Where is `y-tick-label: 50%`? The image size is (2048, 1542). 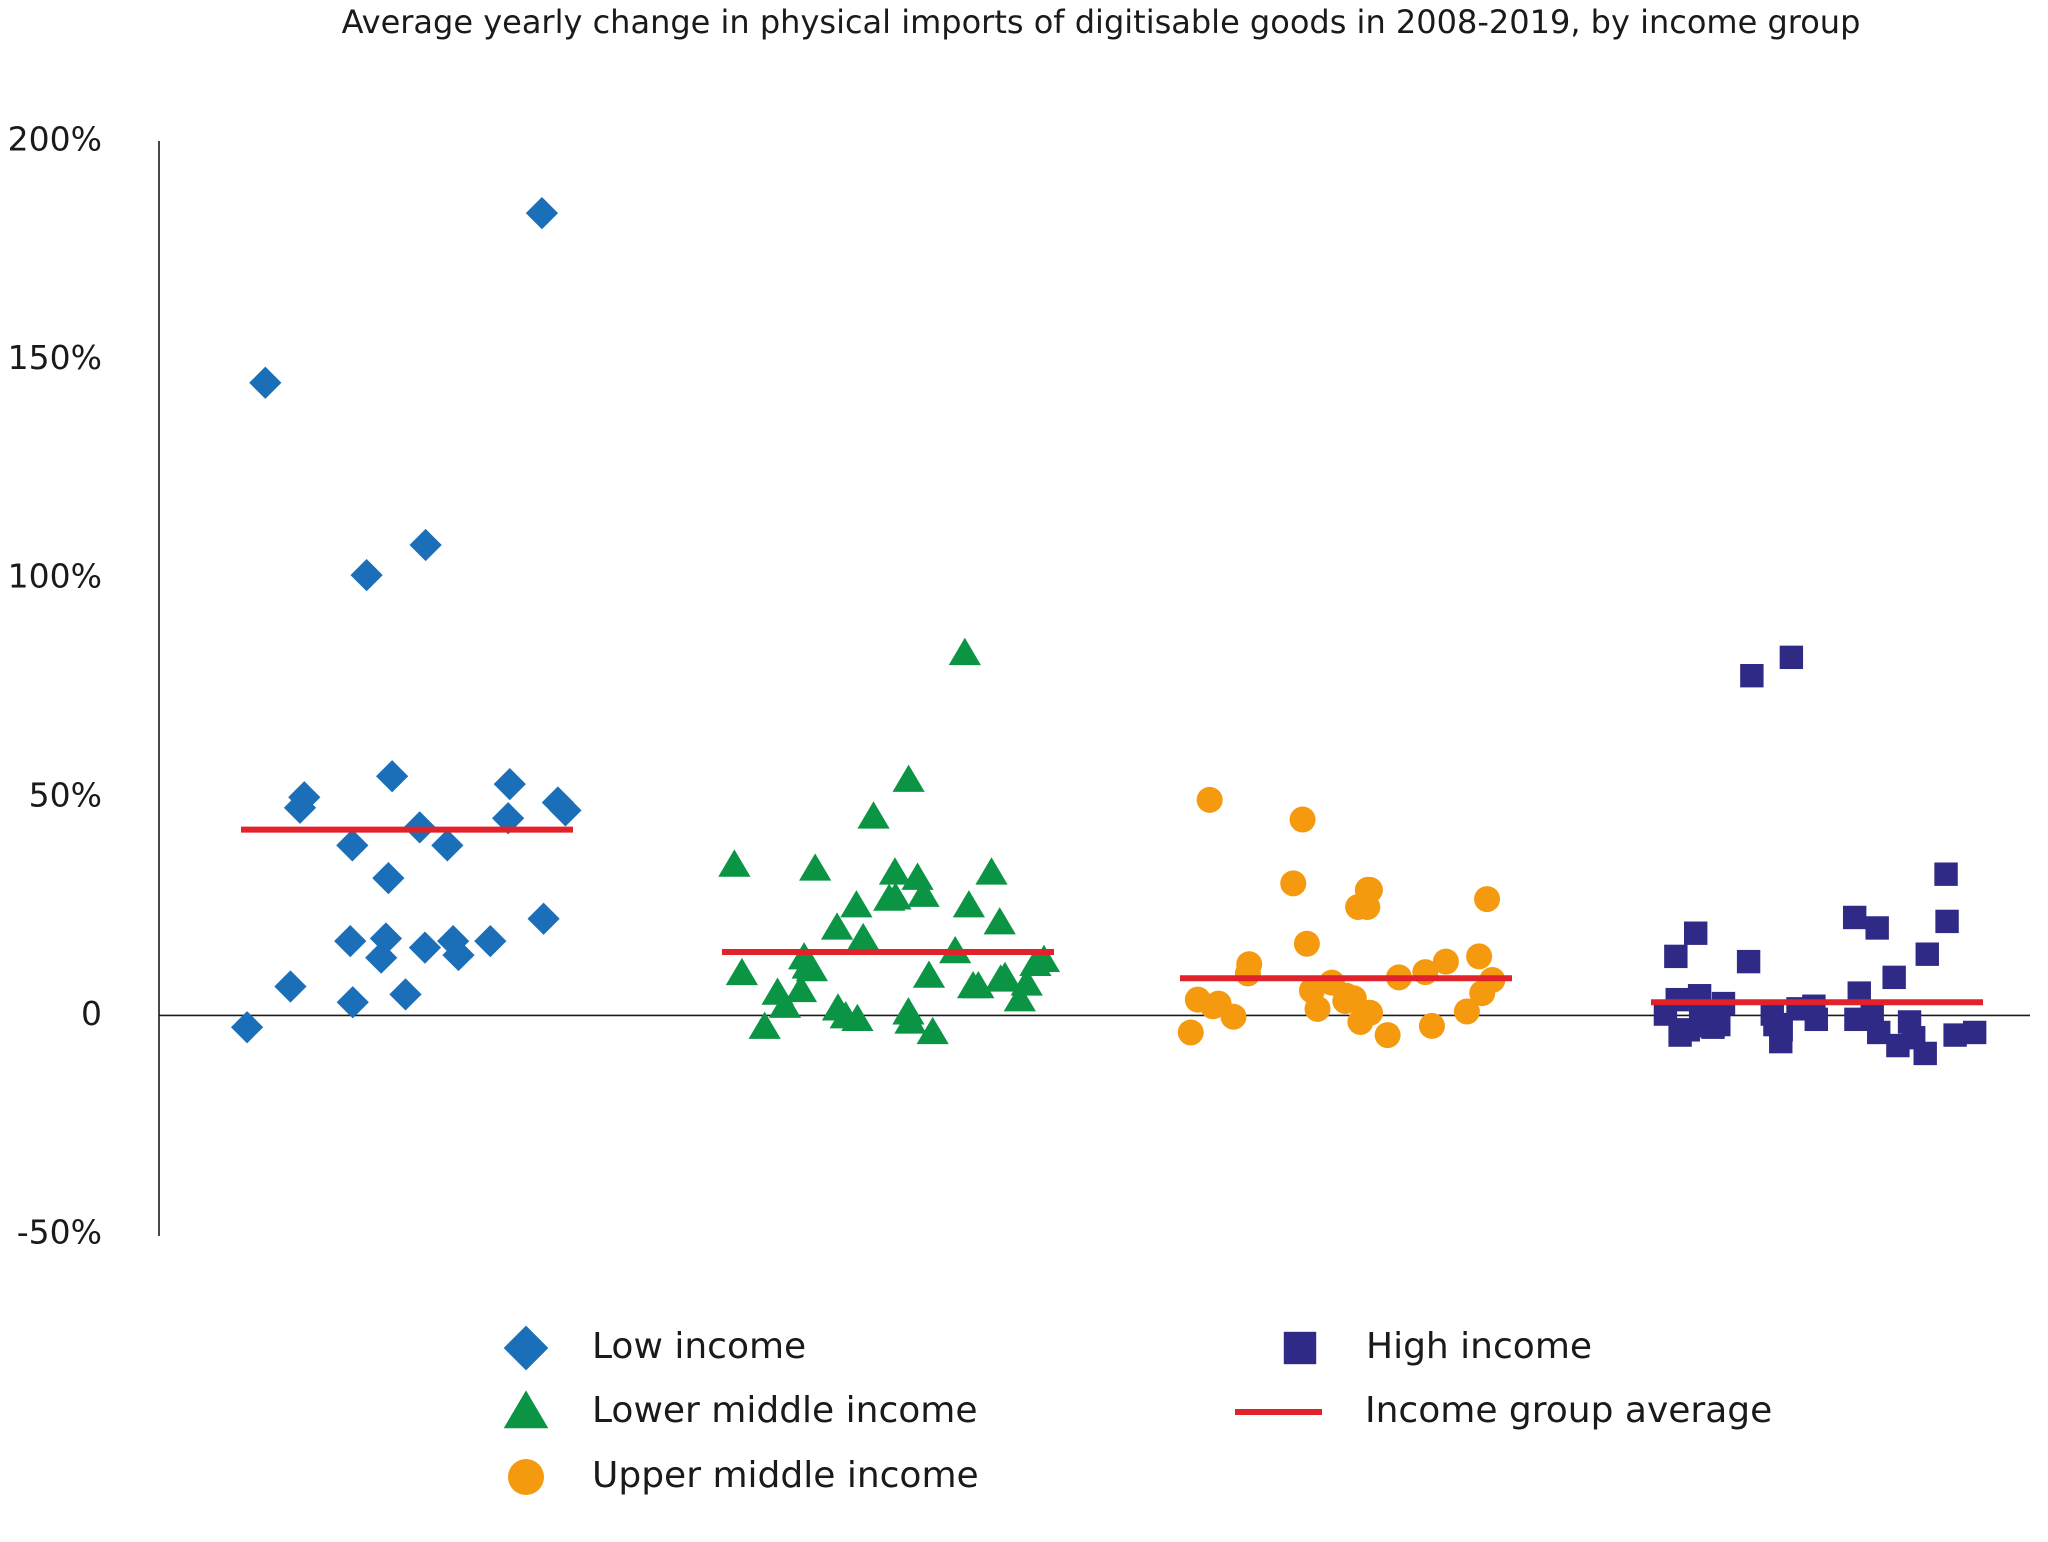
y-tick-label: 50% is located at coordinates (65, 794).